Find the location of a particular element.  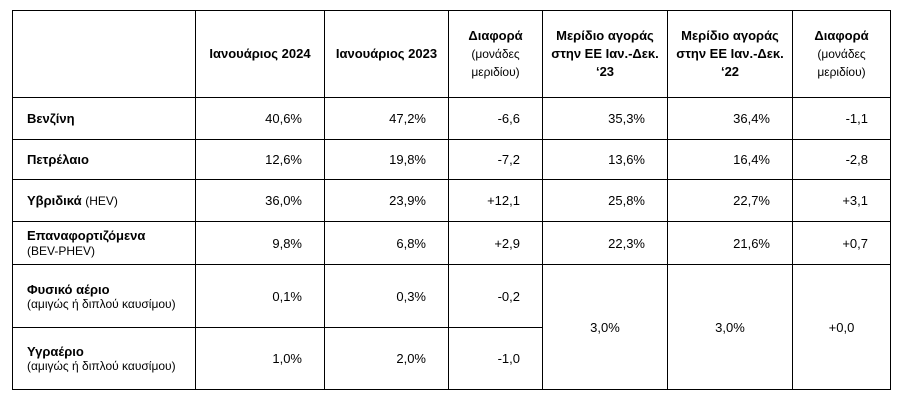

data-cell: 21,6% is located at coordinates (730, 243).